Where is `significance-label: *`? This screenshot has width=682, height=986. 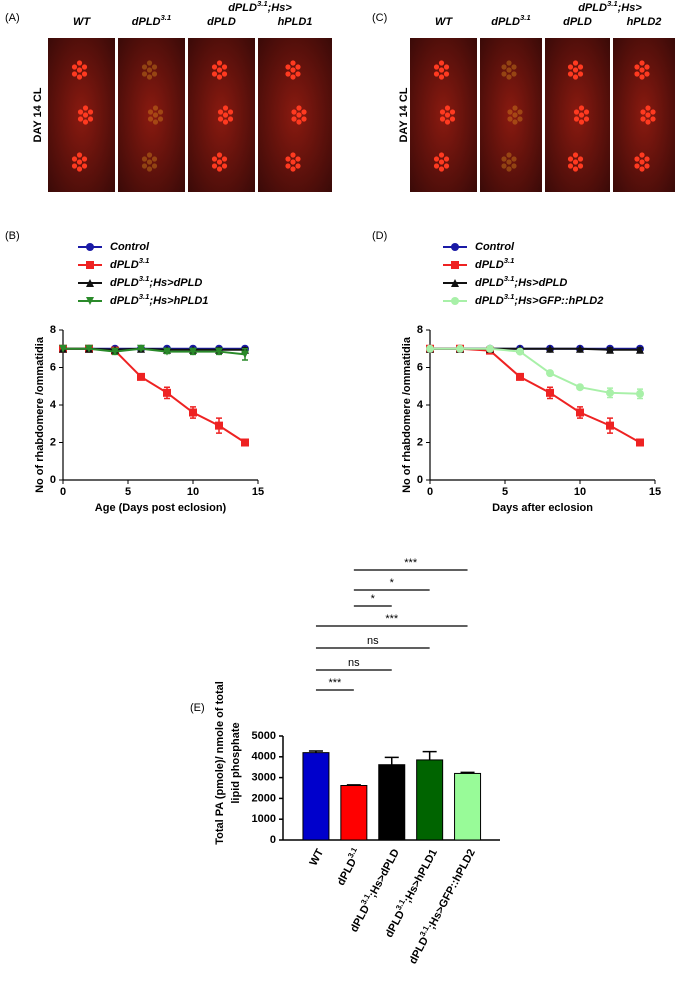 significance-label: * is located at coordinates (373, 599).